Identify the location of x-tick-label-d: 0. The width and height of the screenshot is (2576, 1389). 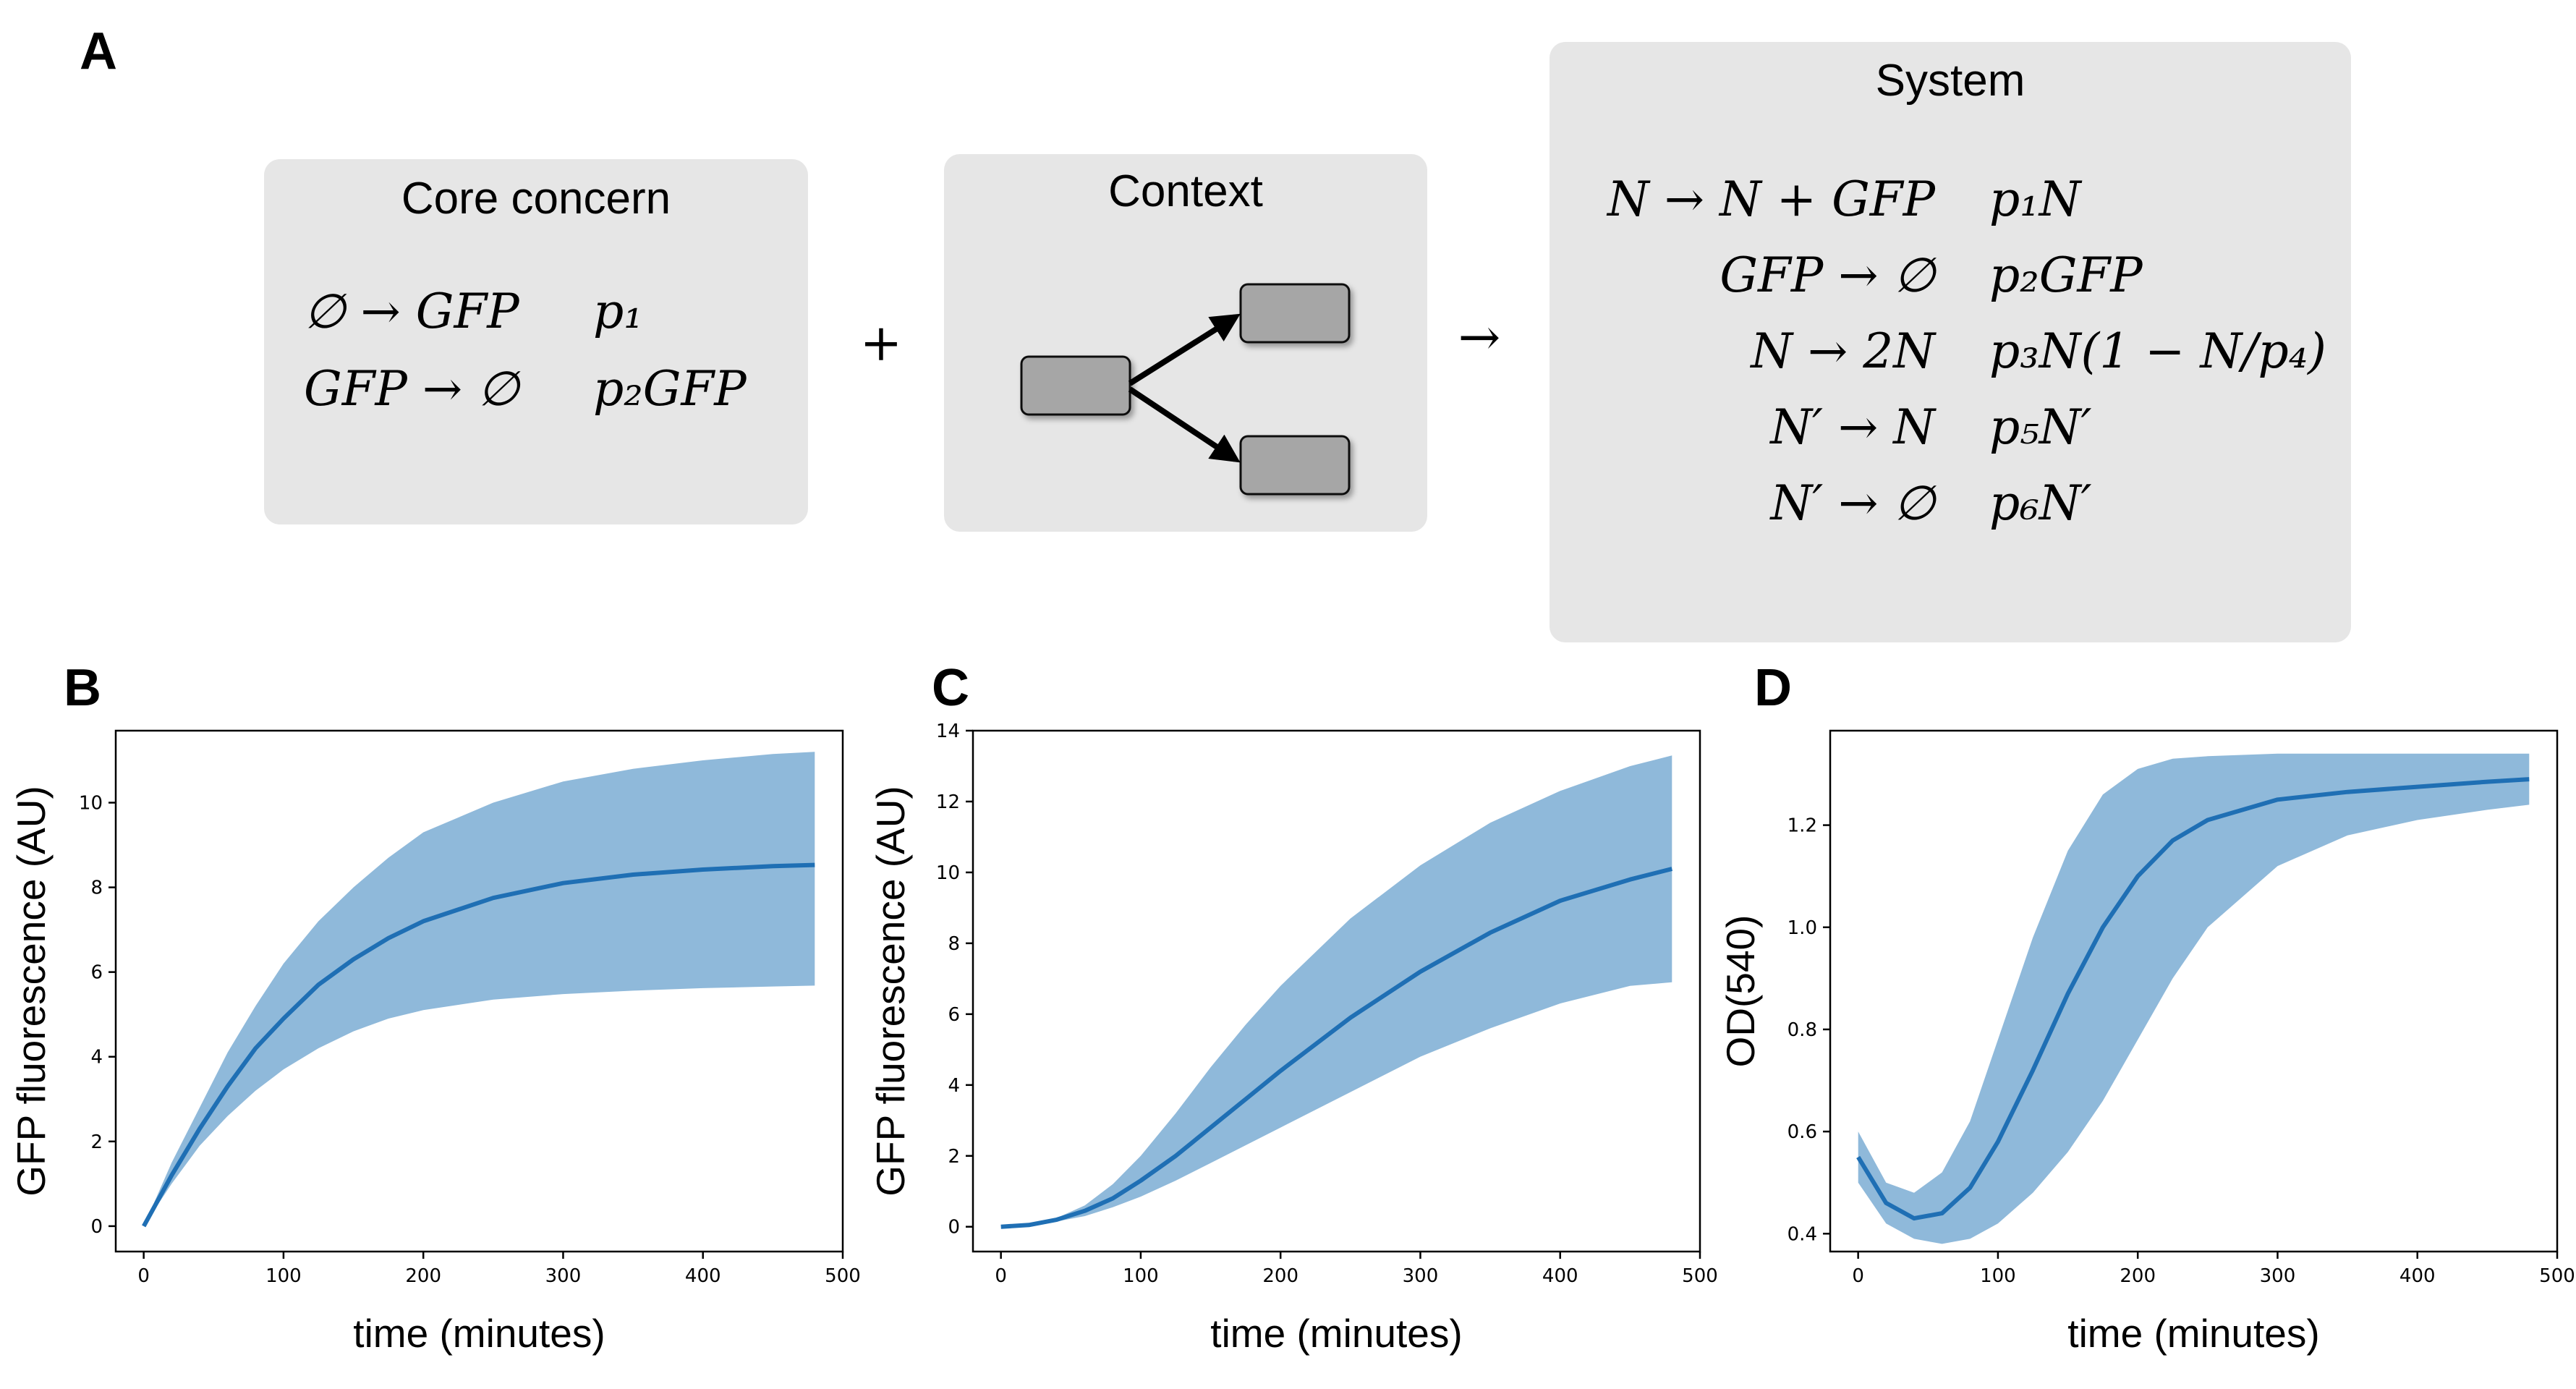
(1858, 1276).